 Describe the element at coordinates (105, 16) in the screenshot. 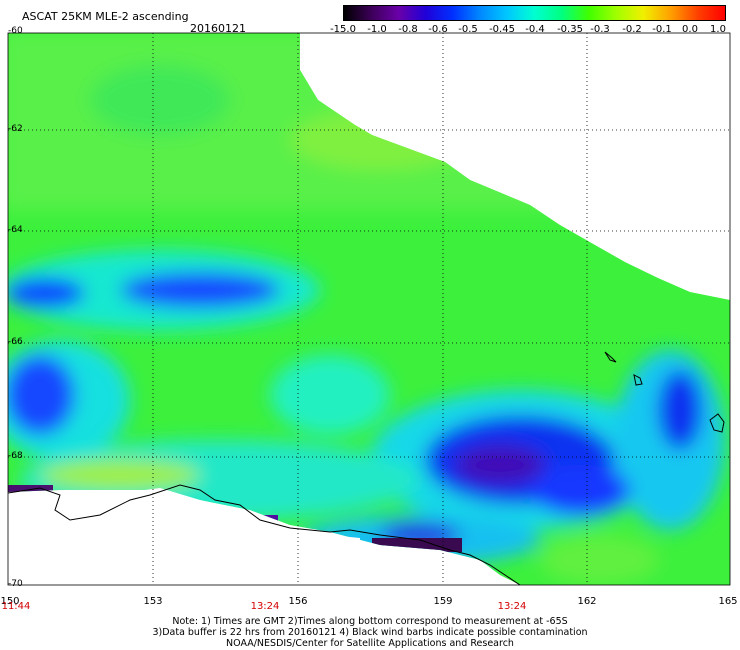

I see `map-title: ASCAT 25KM MLE-2 ascending` at that location.